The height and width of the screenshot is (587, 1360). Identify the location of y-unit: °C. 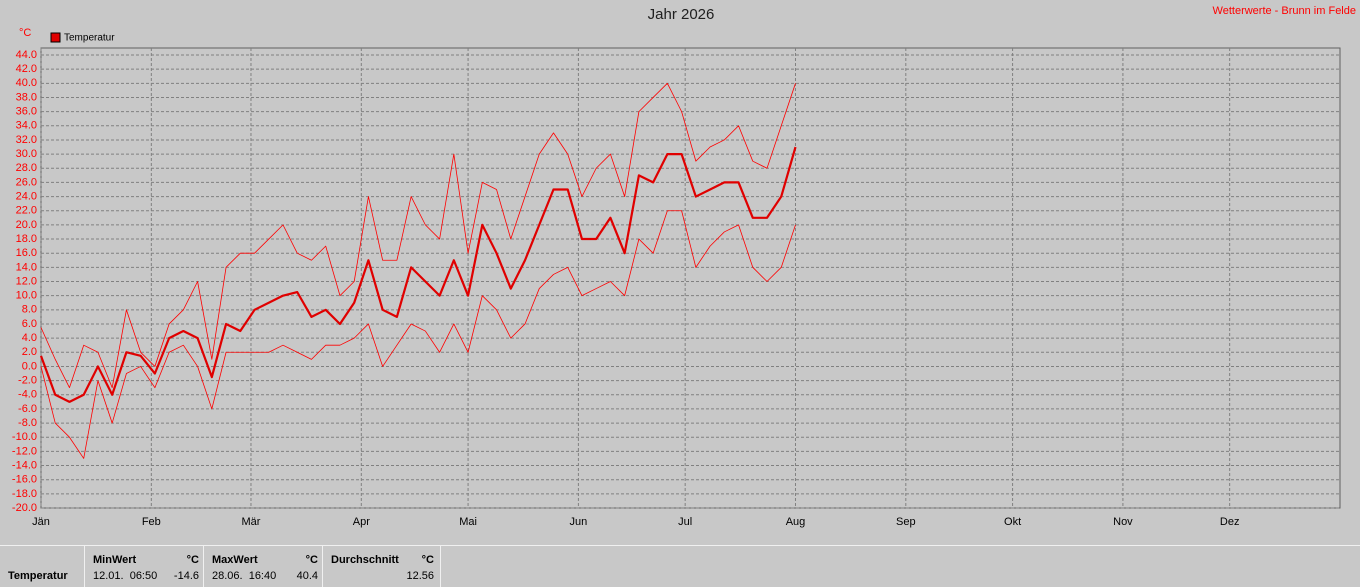
(25, 33).